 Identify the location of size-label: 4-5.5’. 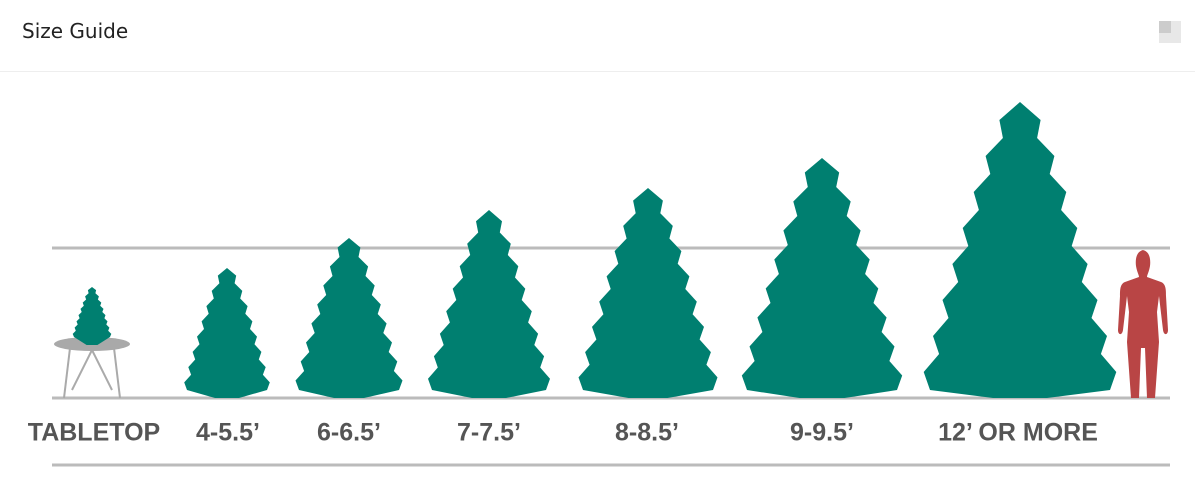
(228, 433).